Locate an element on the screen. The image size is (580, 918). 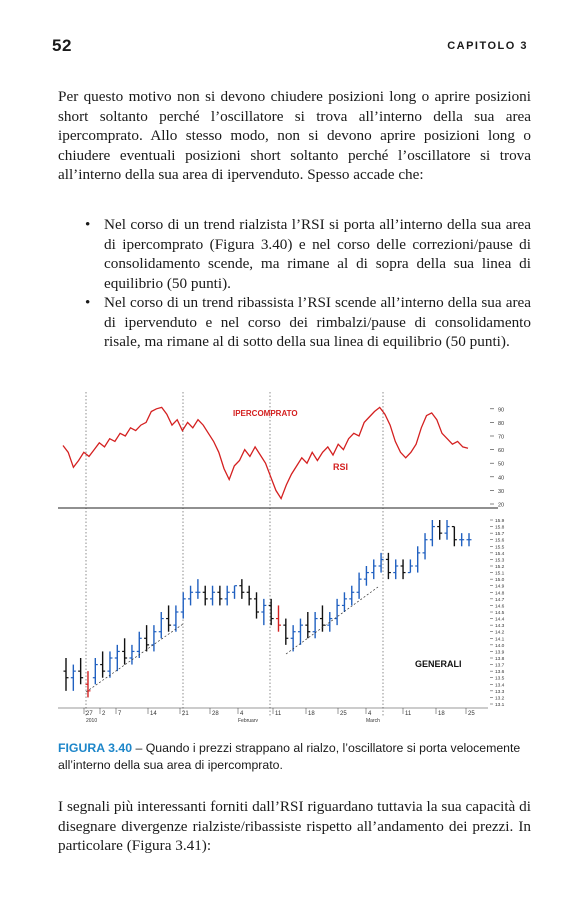
price-tick-label: 15.4 is located at coordinates (500, 554).